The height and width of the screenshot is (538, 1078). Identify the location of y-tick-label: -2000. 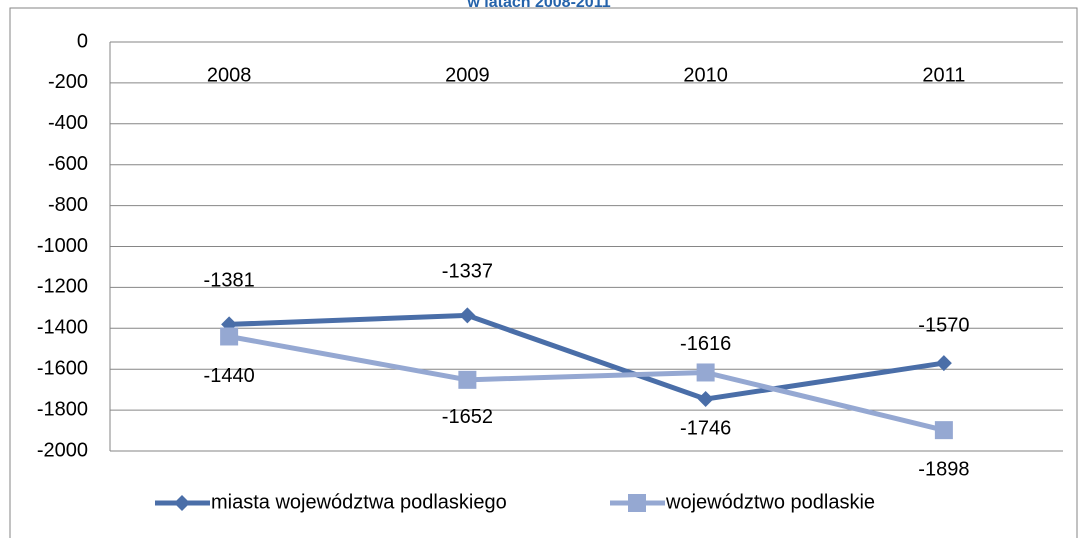
(62, 450).